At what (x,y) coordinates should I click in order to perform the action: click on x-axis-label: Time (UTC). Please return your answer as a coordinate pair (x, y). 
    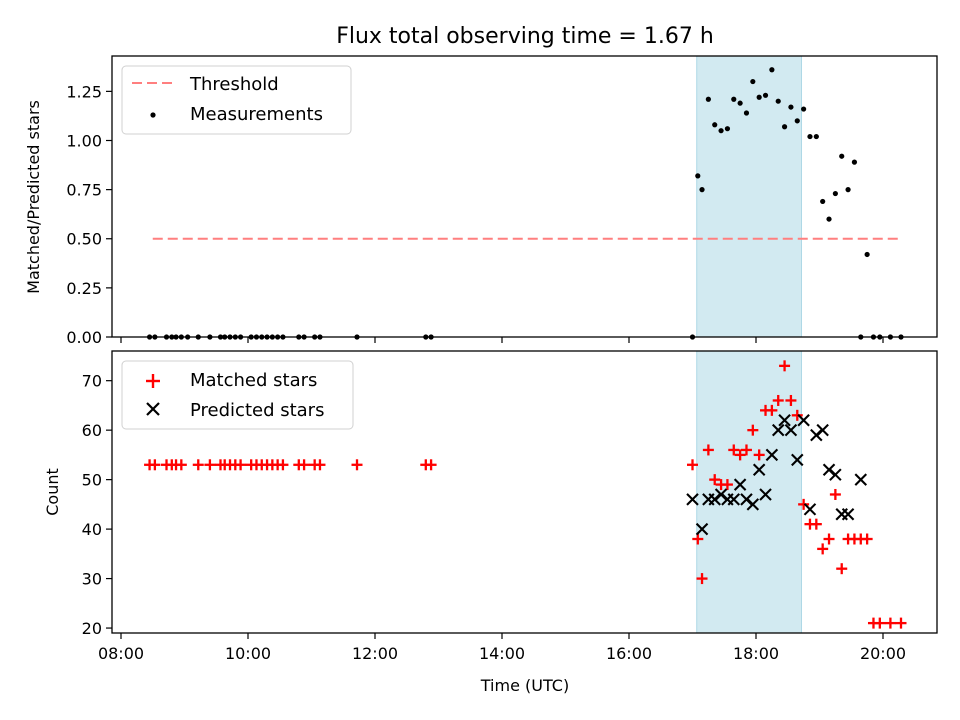
    Looking at the image, I should click on (524, 685).